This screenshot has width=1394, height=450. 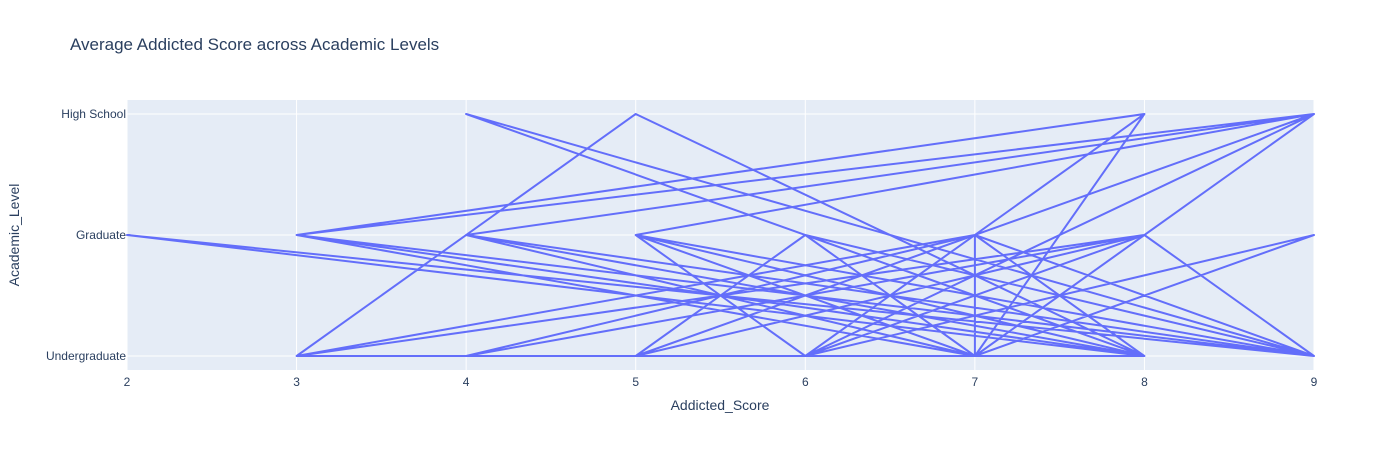 I want to click on x-tick-label: 2, so click(x=127, y=382).